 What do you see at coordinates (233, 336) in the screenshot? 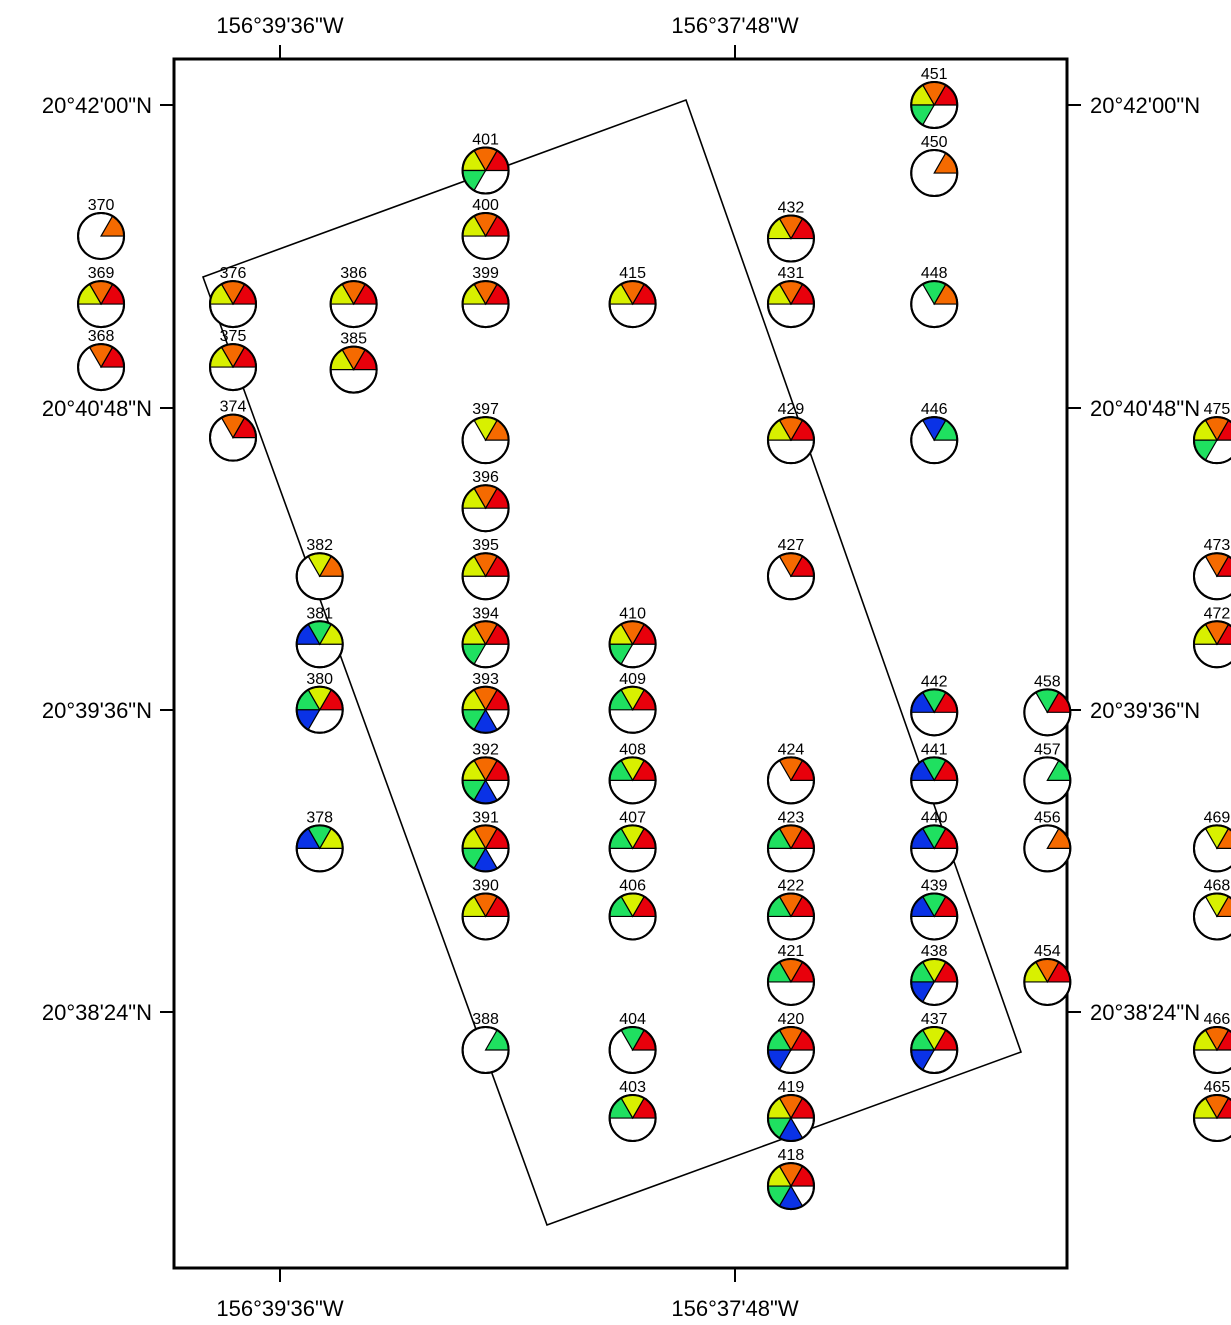
I see `site-label: 375` at bounding box center [233, 336].